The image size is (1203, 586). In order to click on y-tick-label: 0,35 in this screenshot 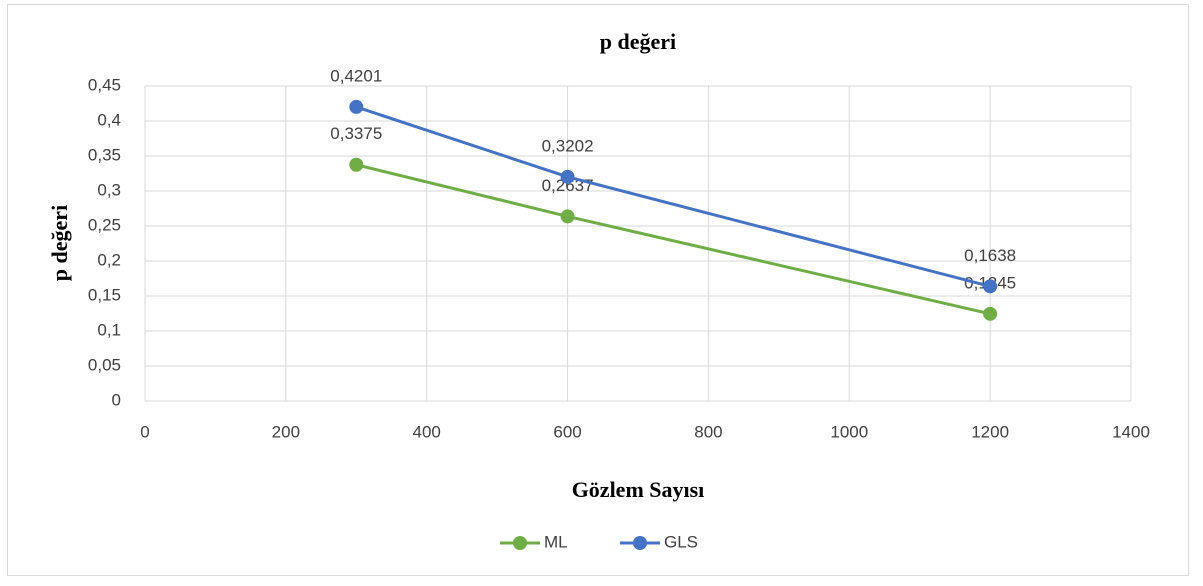, I will do `click(104, 154)`.